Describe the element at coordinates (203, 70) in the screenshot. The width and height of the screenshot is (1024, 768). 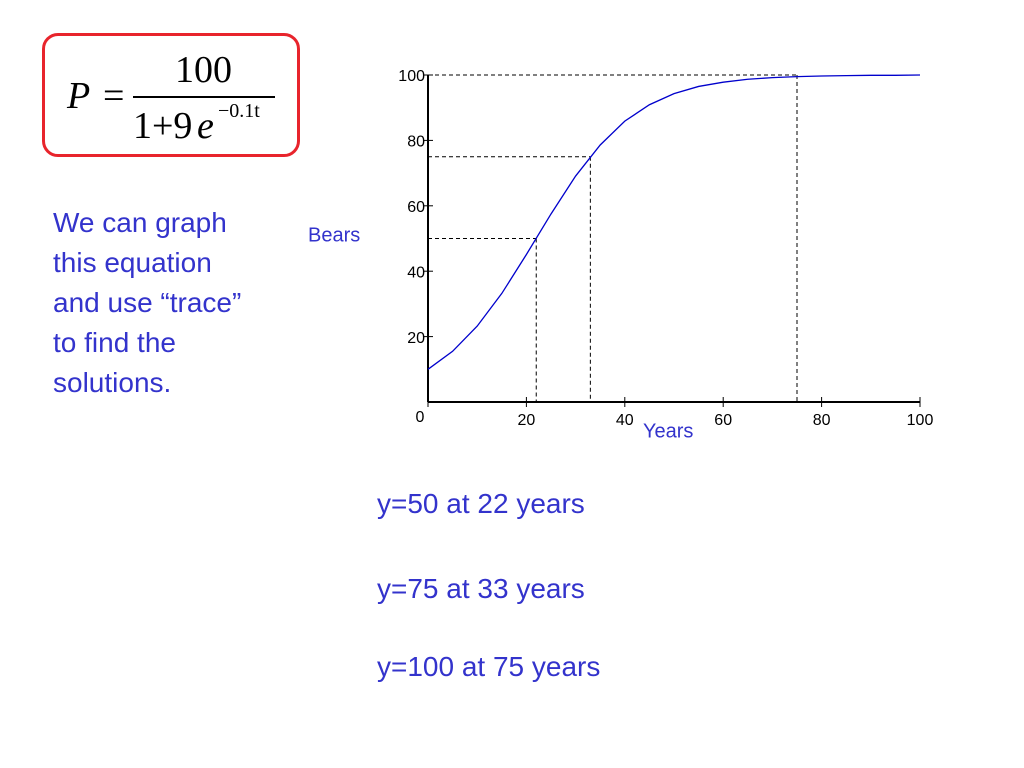
I see `formula-numerator: 100` at that location.